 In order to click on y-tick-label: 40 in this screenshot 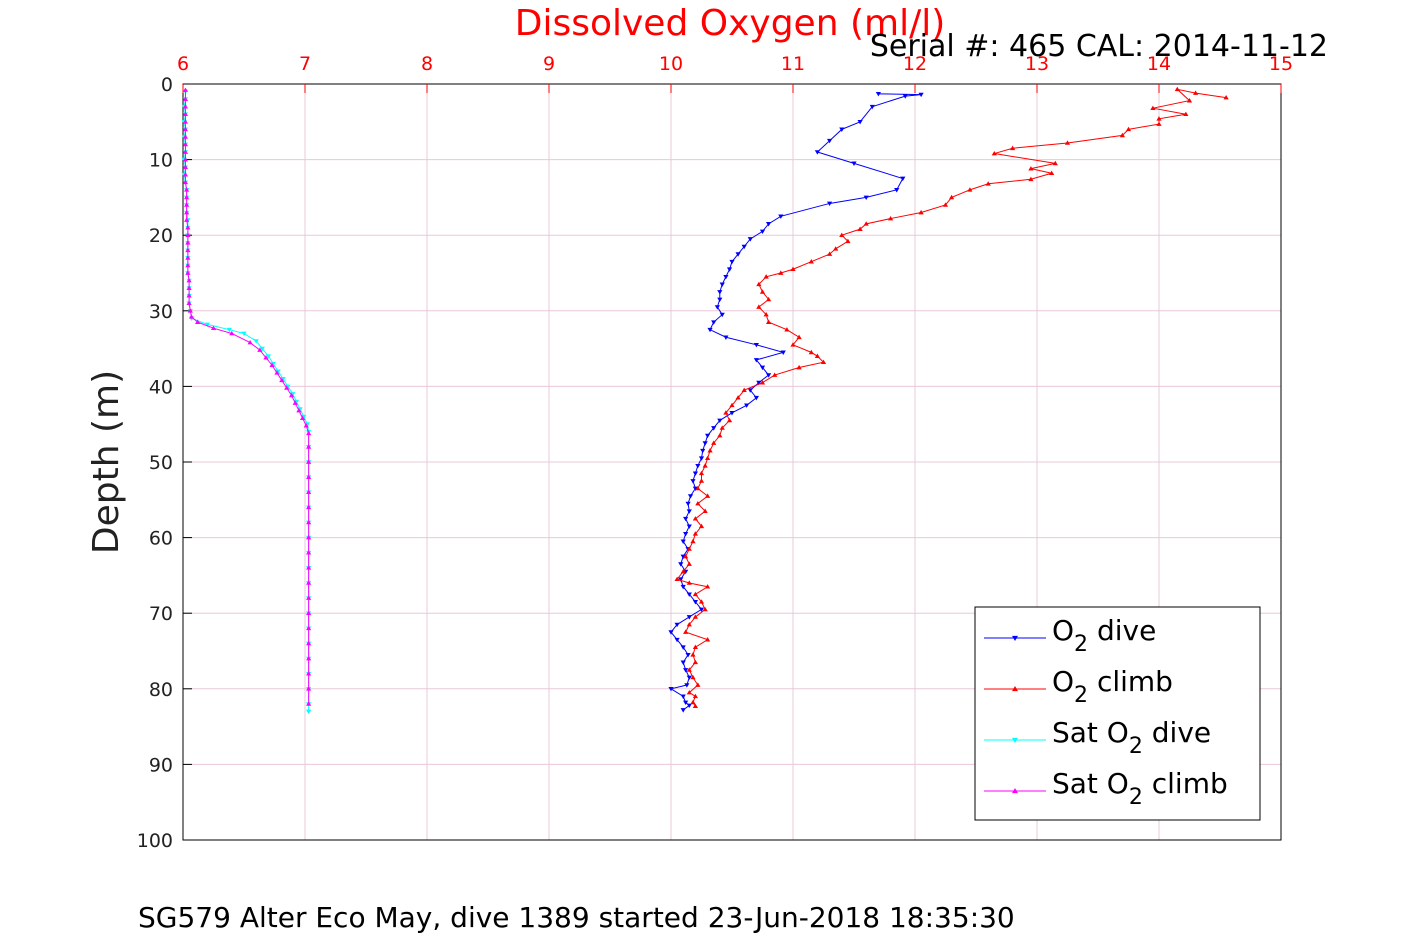, I will do `click(161, 387)`.